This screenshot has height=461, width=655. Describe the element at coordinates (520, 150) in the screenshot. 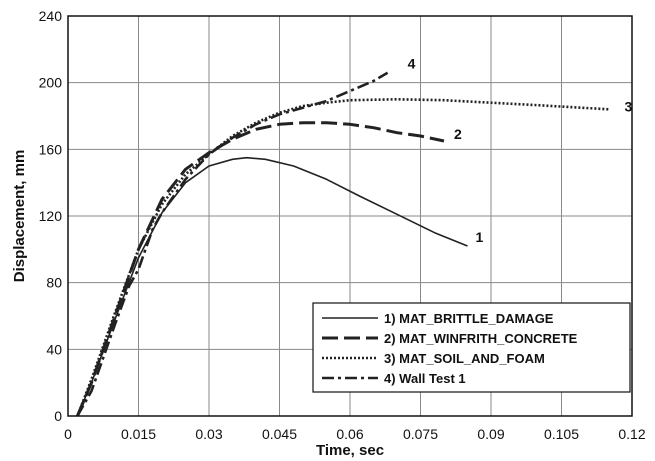

I see `series-end-labels: 1 2 3 4` at that location.